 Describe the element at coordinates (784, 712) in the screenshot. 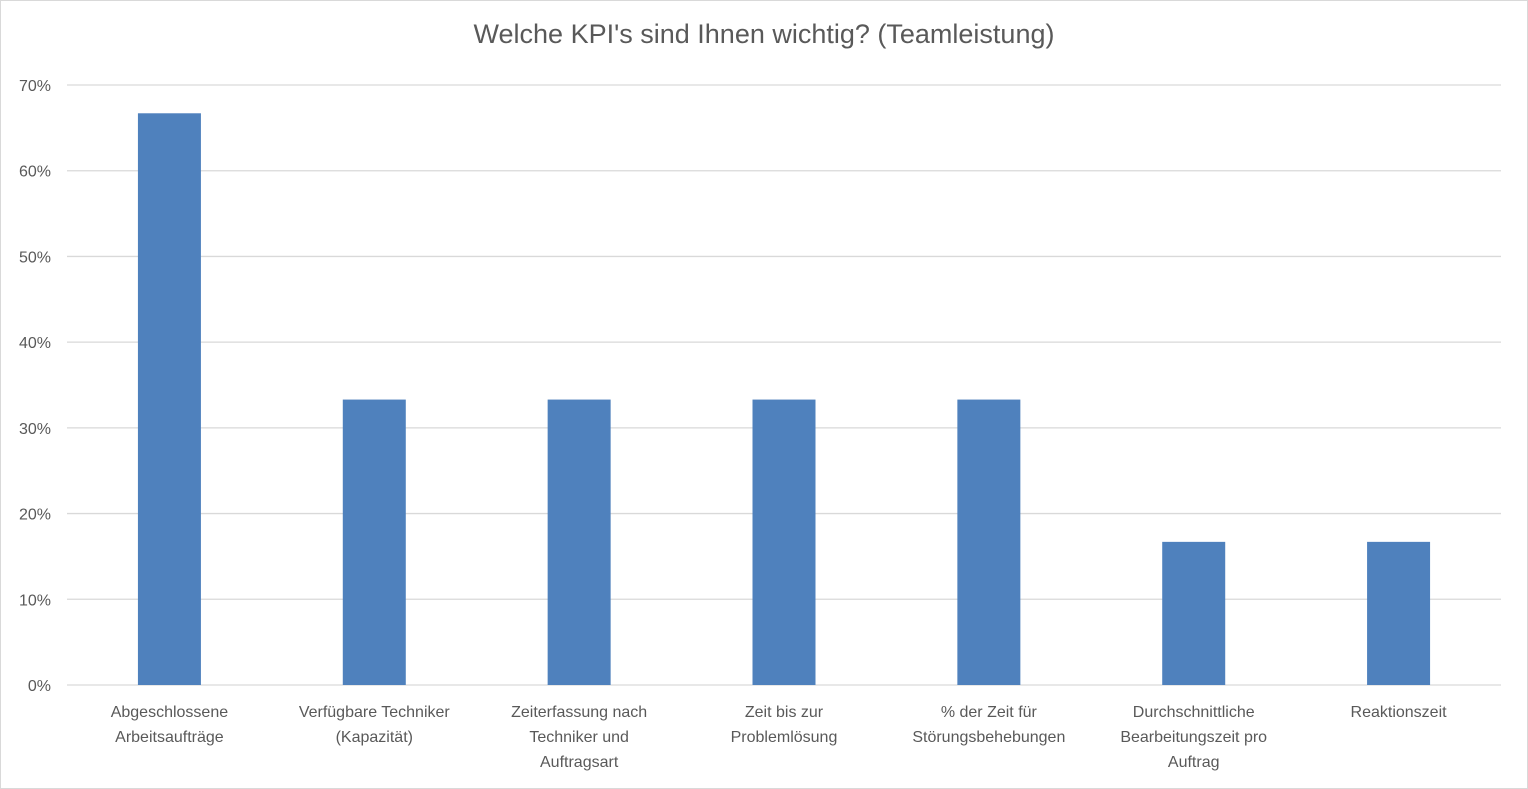

I see `x-category-label-line: Zeit bis zur` at that location.